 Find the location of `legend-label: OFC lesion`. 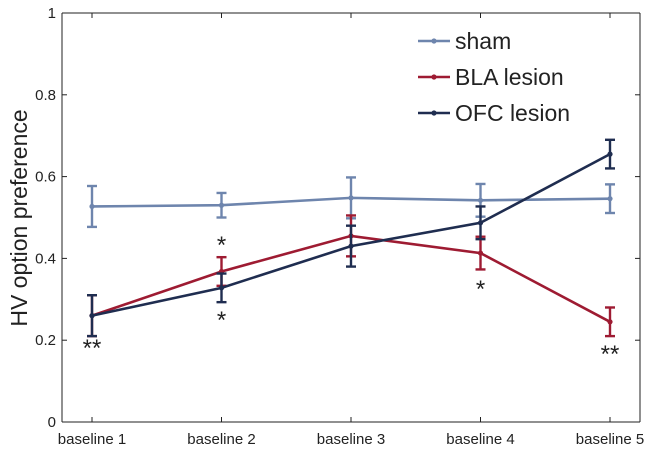

legend-label: OFC lesion is located at coordinates (512, 113).